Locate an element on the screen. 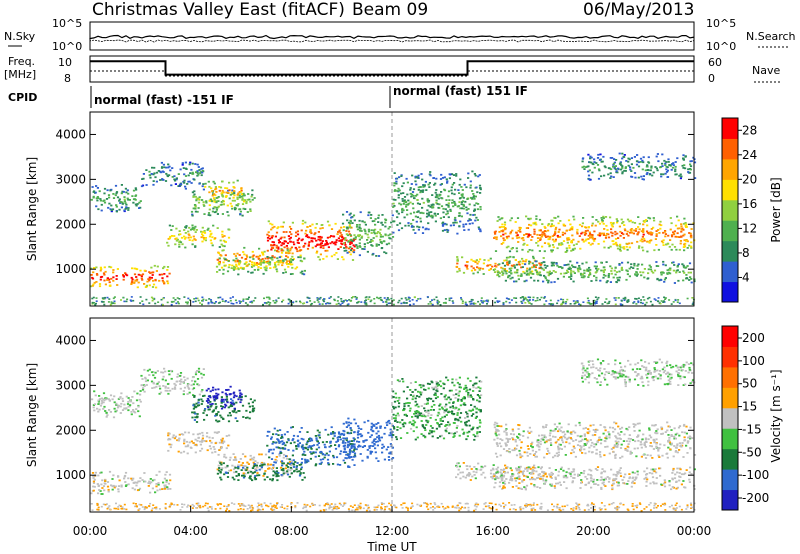  freq-panel: Freq. [MHz] 10 8 60 0 Nave is located at coordinates (392, 70).